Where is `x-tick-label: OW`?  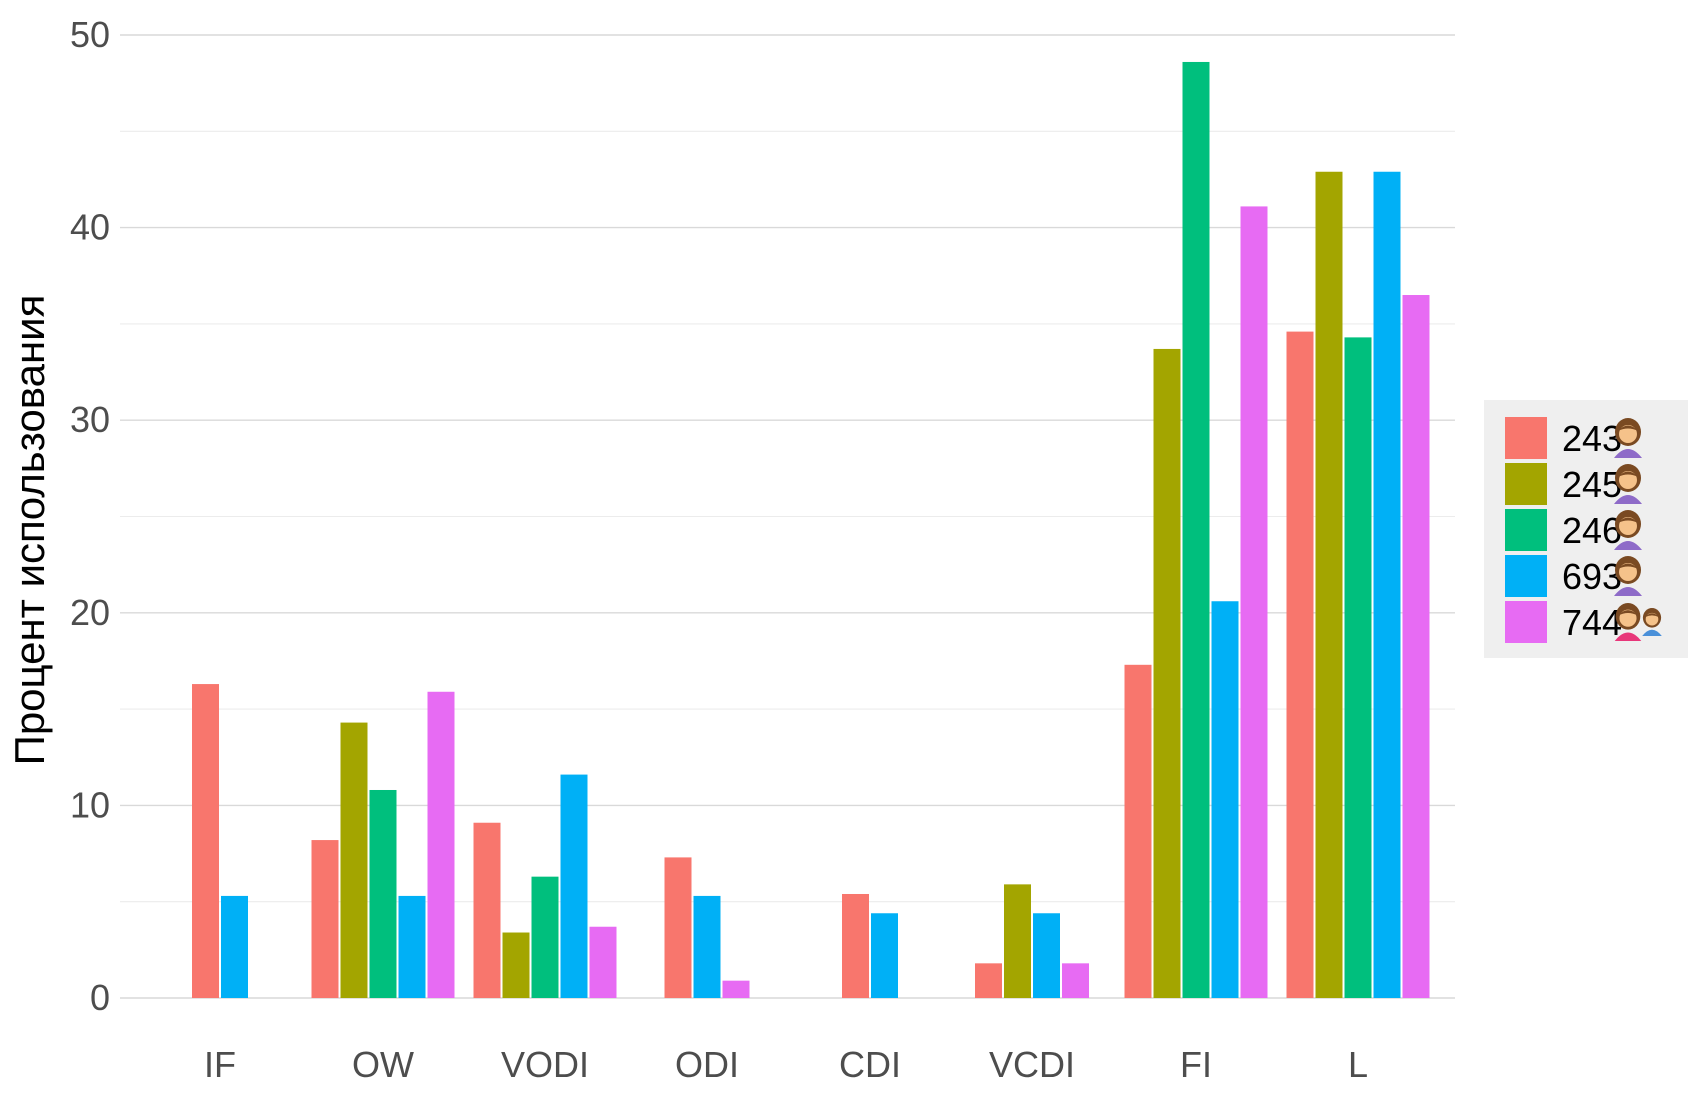 x-tick-label: OW is located at coordinates (383, 1064).